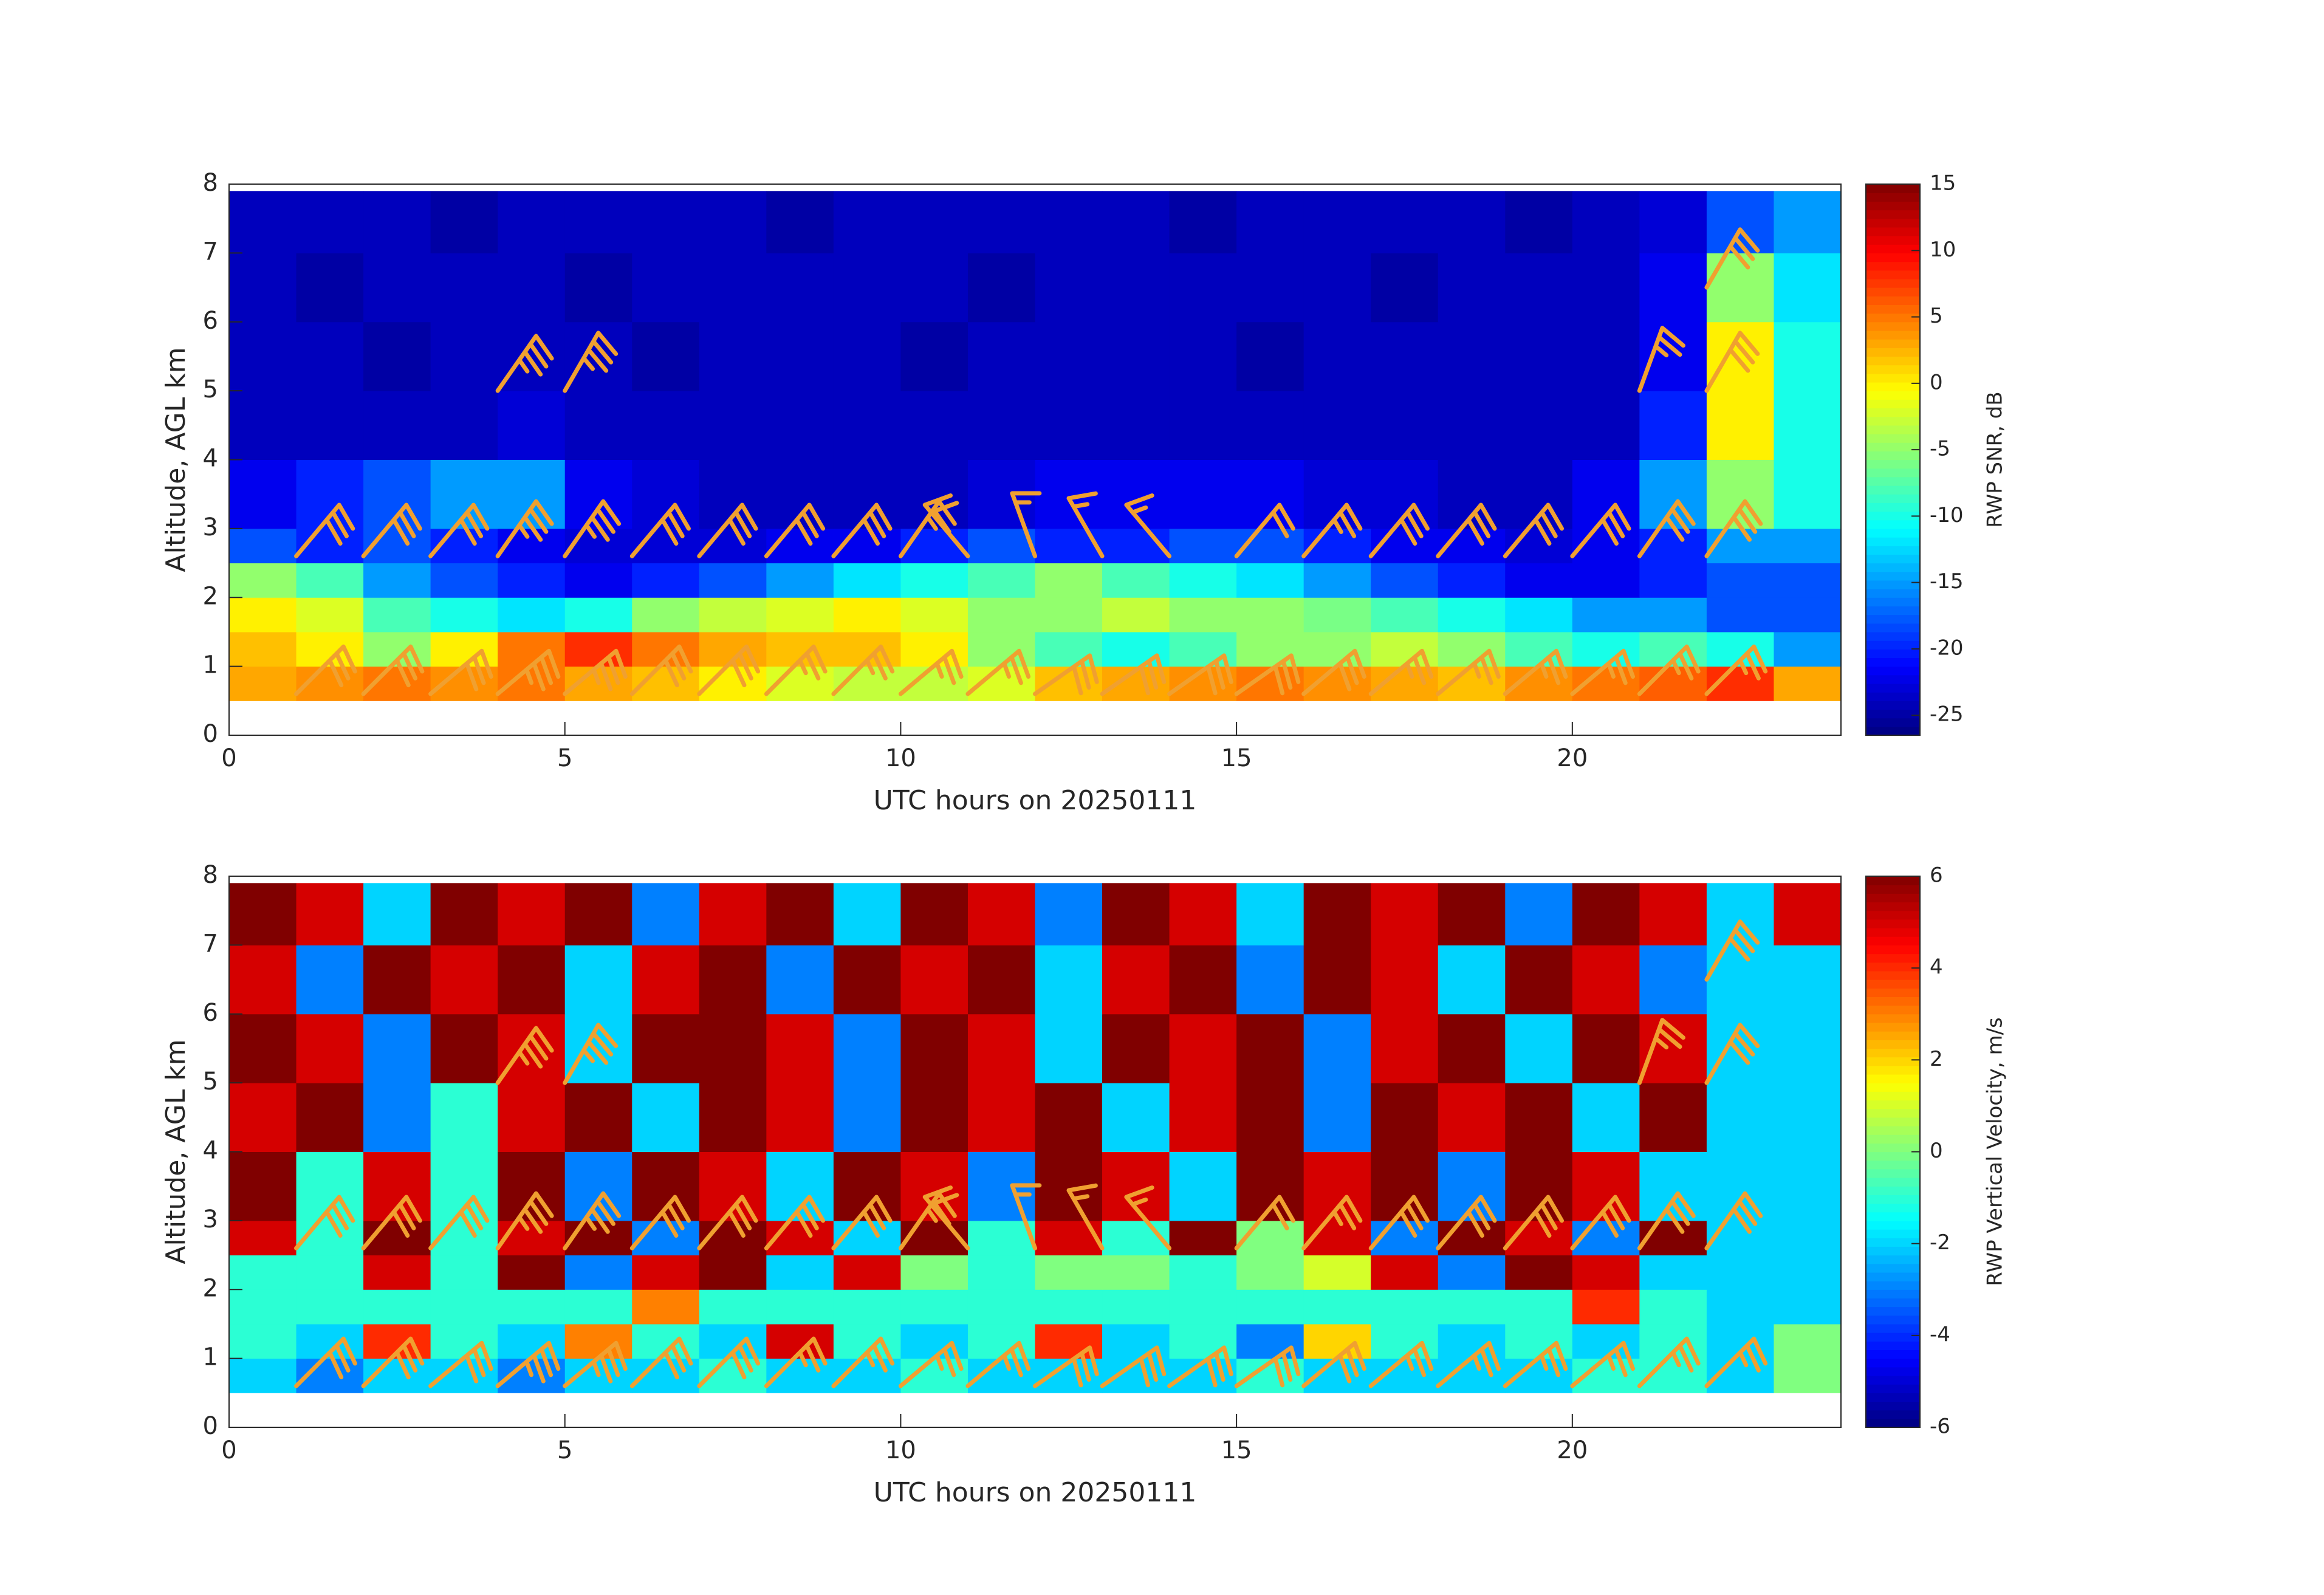  What do you see at coordinates (564, 1450) in the screenshot?
I see `x-tick-label: 5` at bounding box center [564, 1450].